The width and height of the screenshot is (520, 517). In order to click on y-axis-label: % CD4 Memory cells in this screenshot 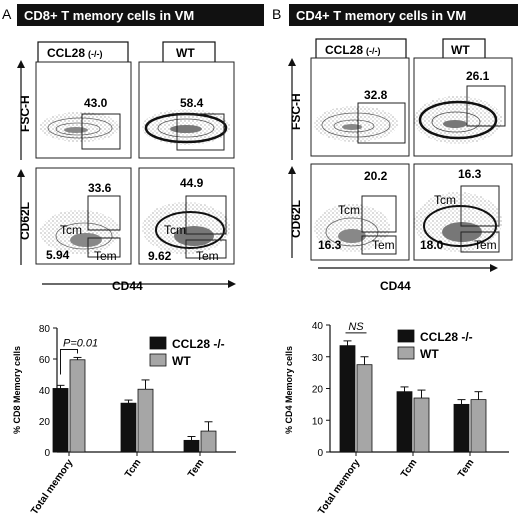, I will do `click(289, 390)`.